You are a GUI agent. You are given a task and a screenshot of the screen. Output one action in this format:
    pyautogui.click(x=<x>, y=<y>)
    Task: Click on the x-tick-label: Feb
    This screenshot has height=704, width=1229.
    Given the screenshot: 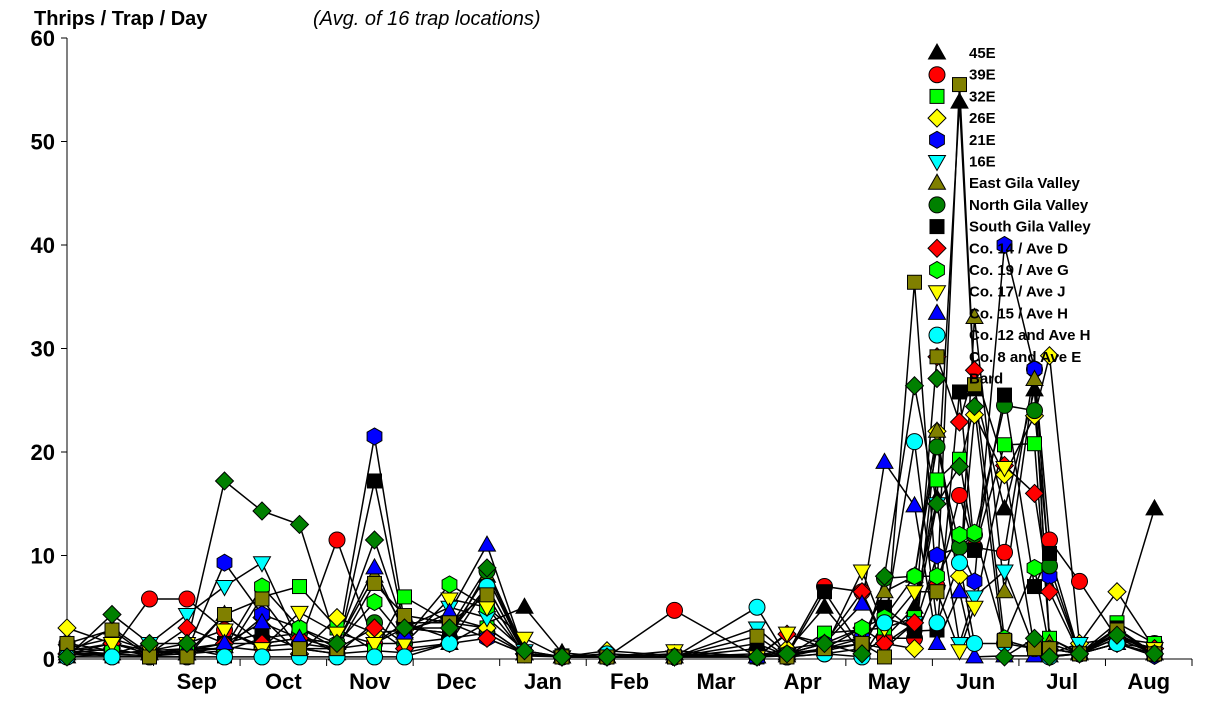 What is the action you would take?
    pyautogui.click(x=629, y=681)
    